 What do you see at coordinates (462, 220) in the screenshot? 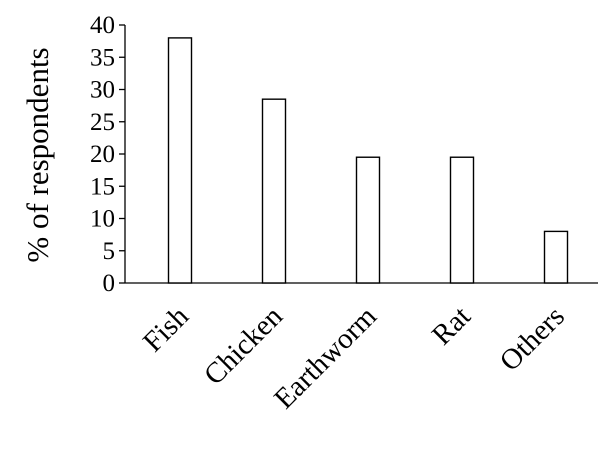
I see `bar-rat` at bounding box center [462, 220].